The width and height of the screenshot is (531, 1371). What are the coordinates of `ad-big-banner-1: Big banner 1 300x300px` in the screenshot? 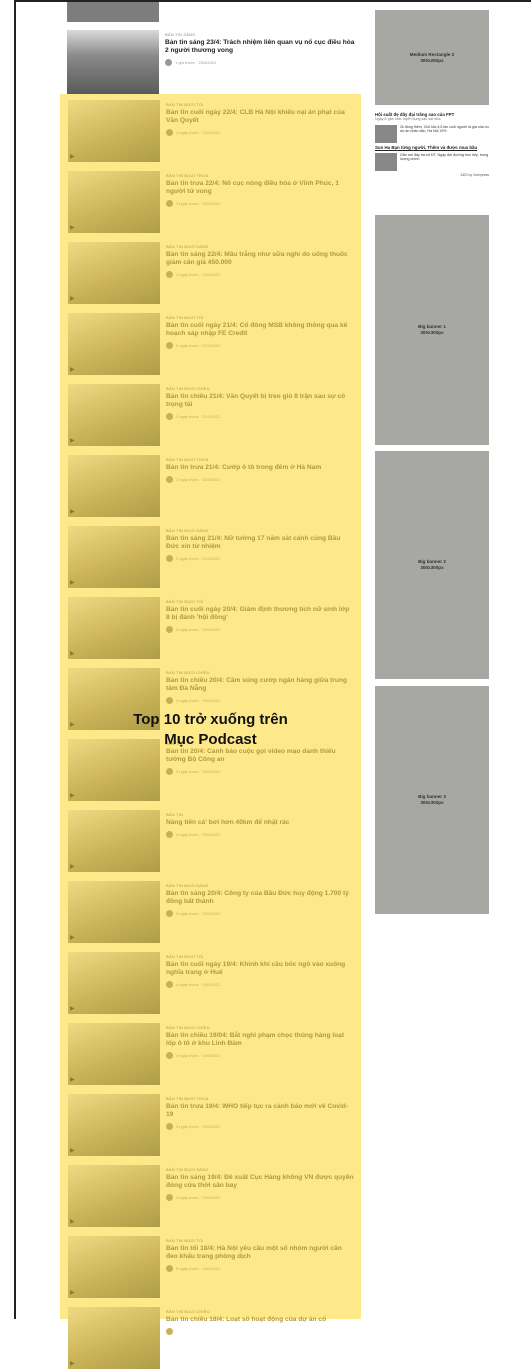 It's located at (432, 330).